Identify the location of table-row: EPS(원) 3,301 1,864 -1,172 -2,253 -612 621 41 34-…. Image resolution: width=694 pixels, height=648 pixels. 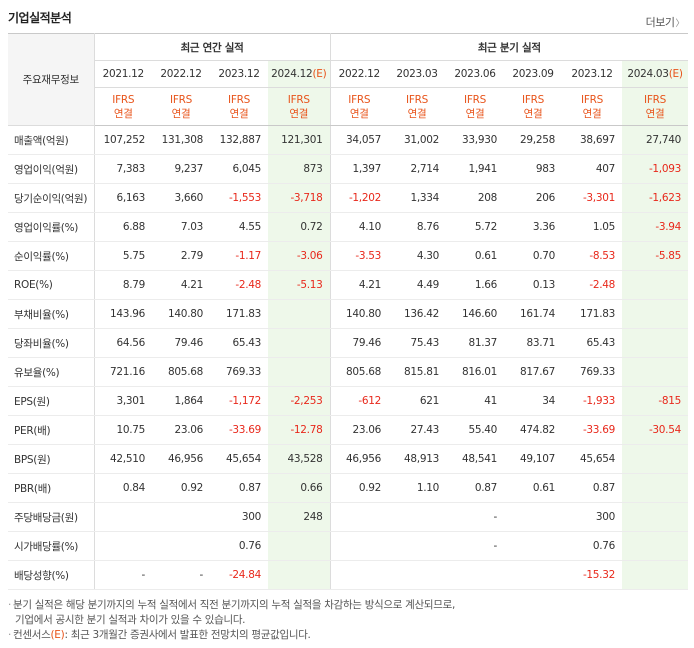
(348, 401).